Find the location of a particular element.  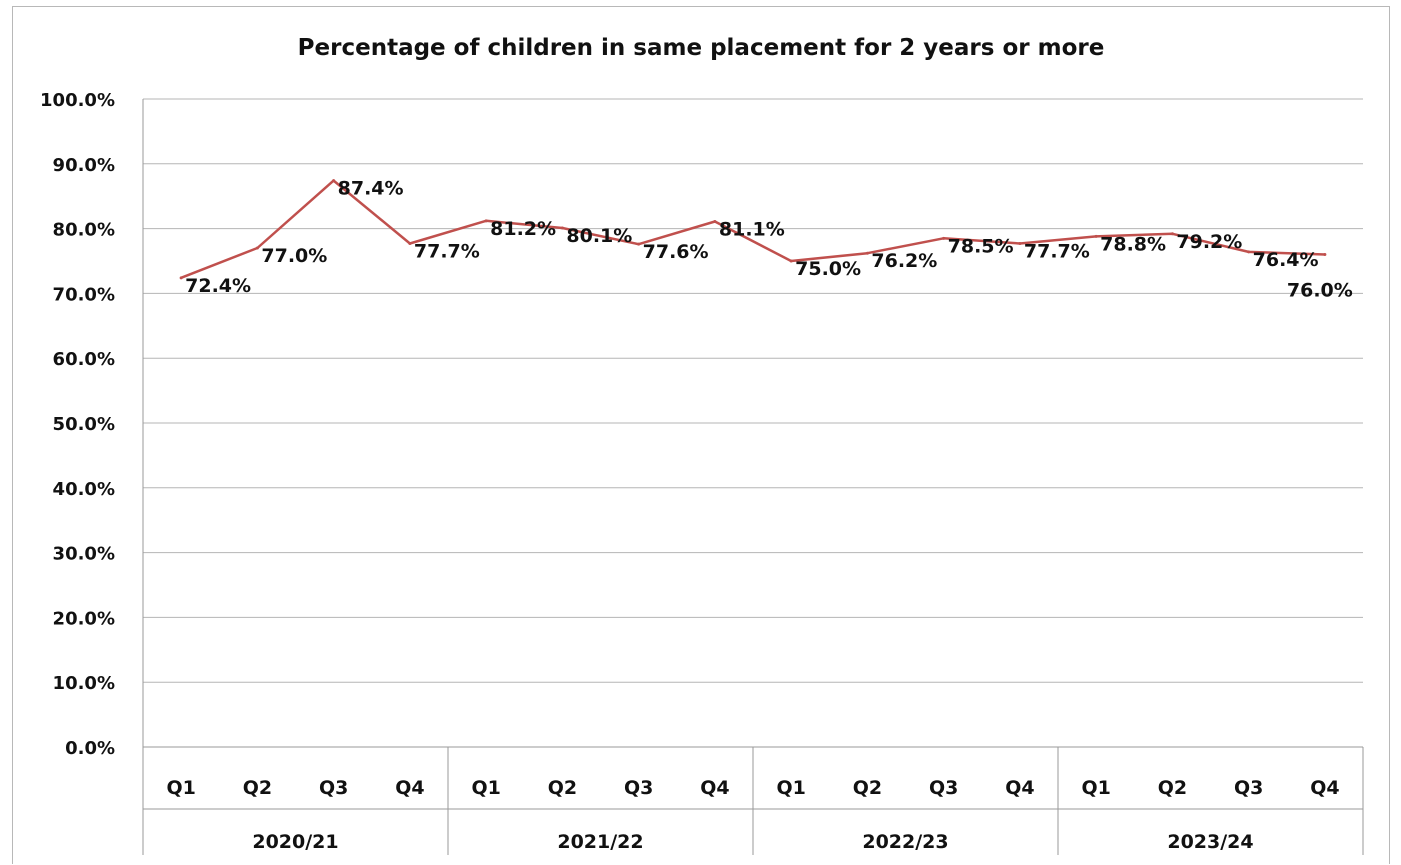

y-tick-label: 50.0% is located at coordinates (84, 424).